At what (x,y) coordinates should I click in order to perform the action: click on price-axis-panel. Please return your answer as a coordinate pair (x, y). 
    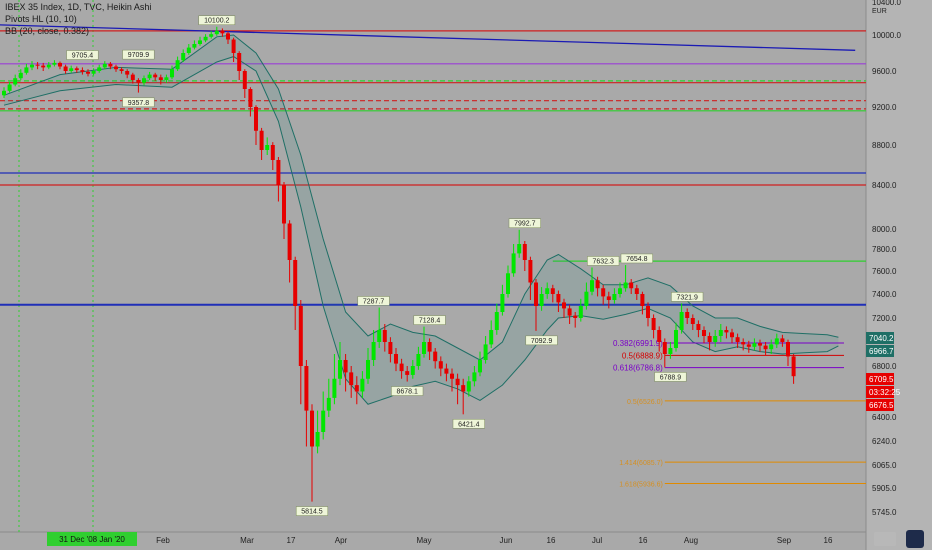
    Looking at the image, I should click on (899, 275).